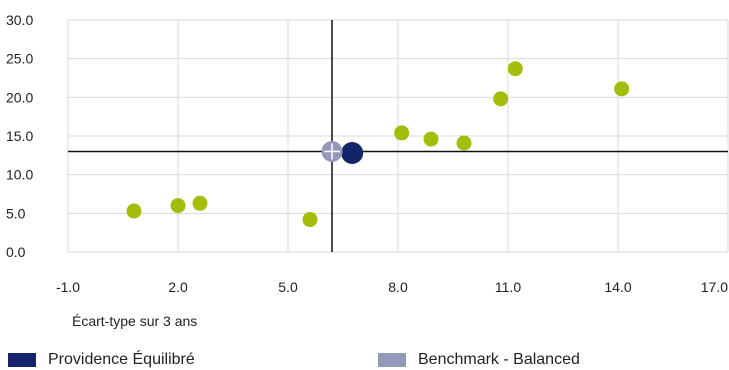 The height and width of the screenshot is (370, 729). I want to click on x-tick-label: 17.0, so click(714, 287).